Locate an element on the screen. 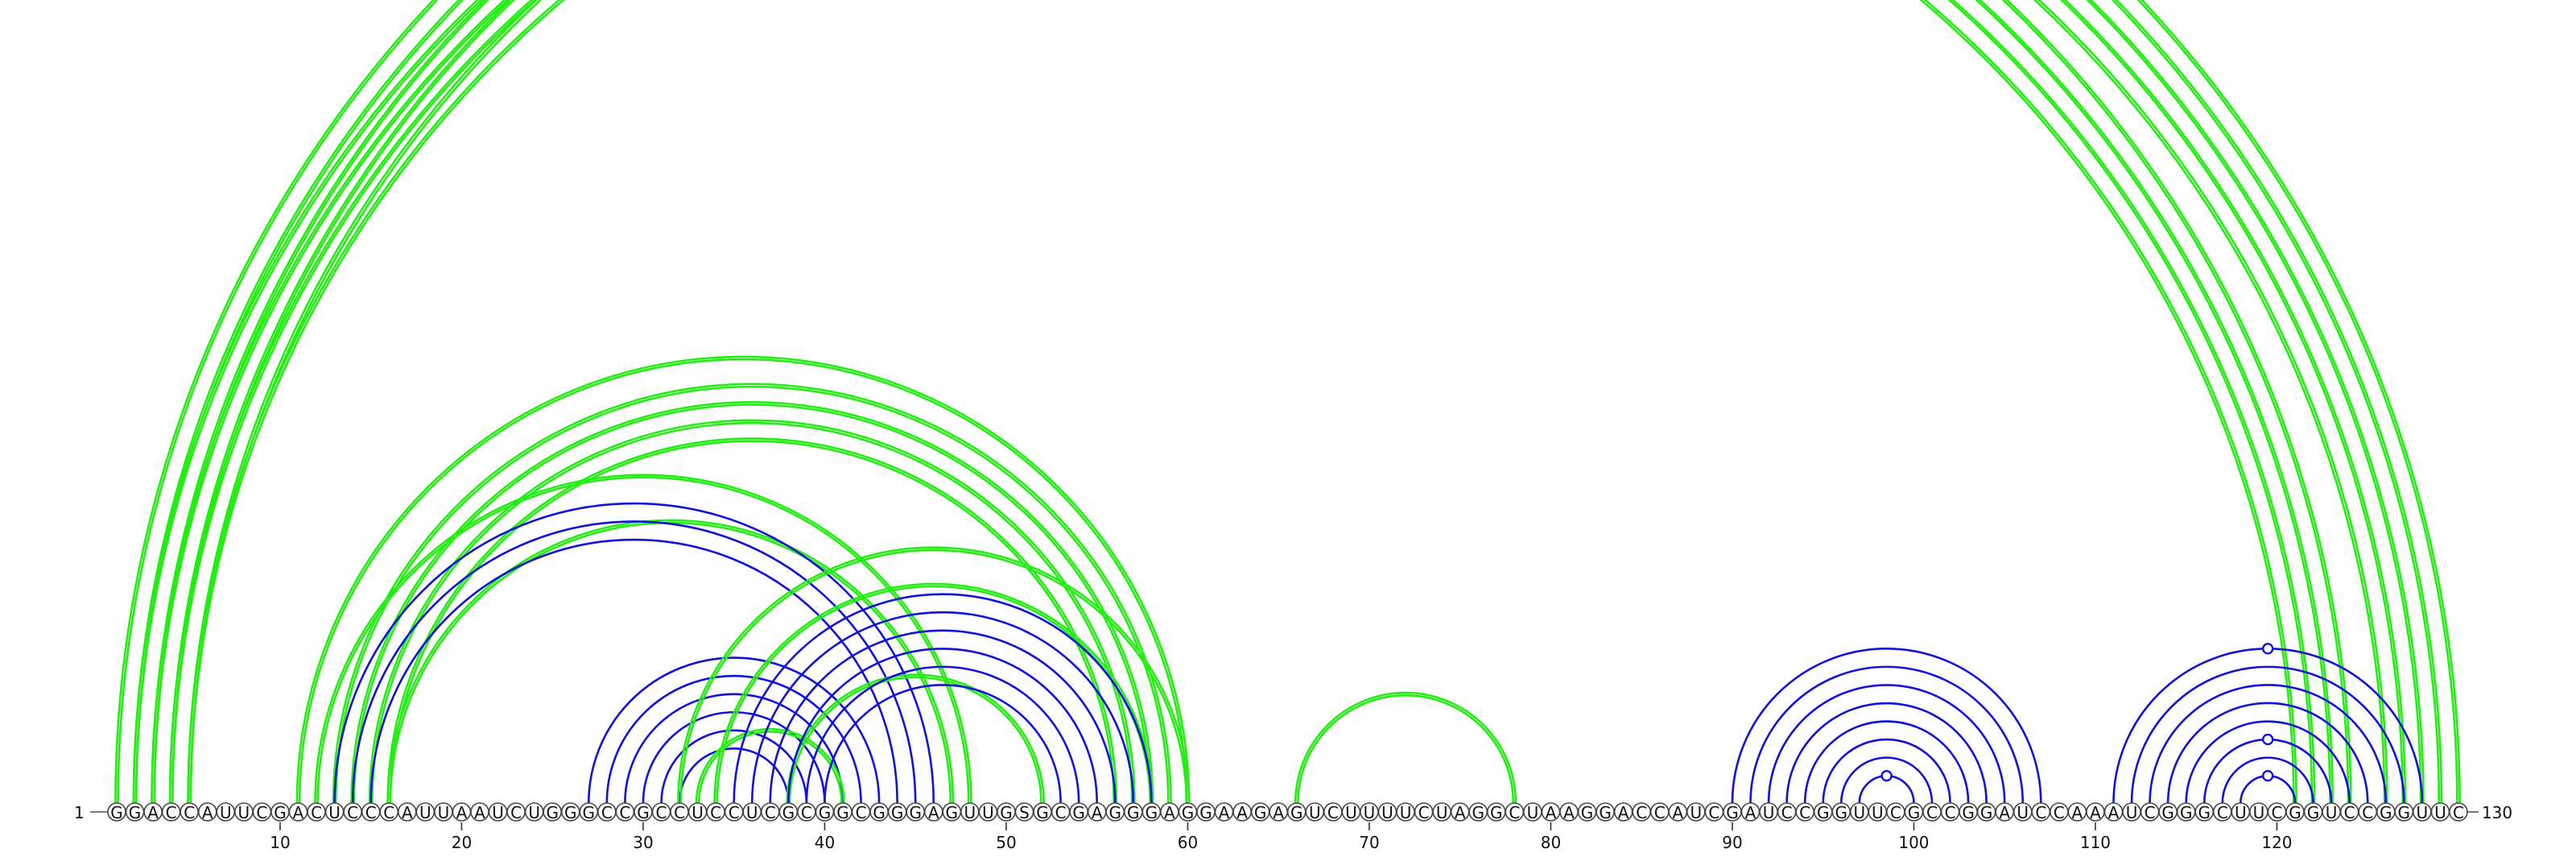  nucleotide-115: G is located at coordinates (2186, 812).